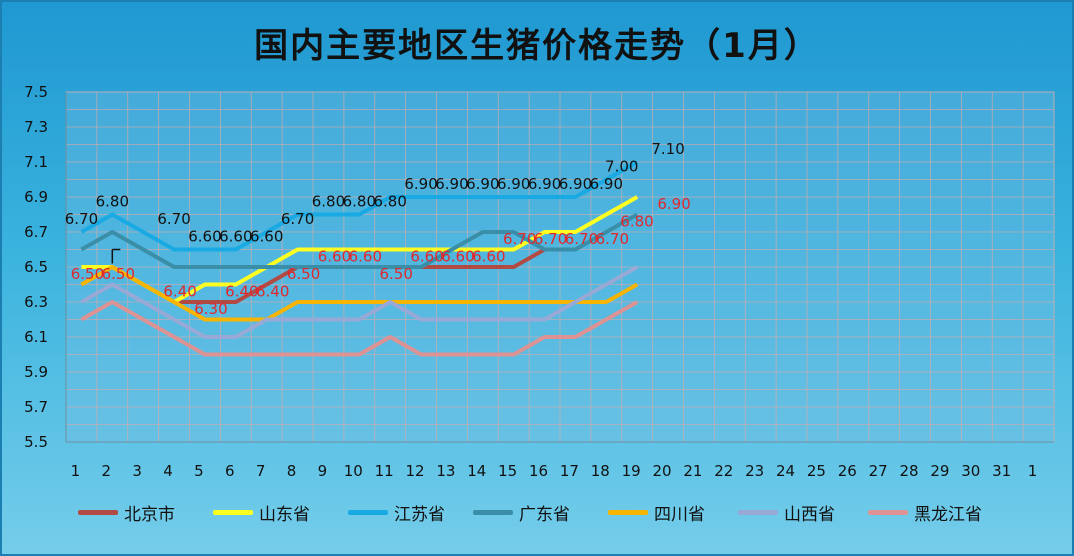 The image size is (1074, 556). I want to click on data-label: 7.10, so click(667, 149).